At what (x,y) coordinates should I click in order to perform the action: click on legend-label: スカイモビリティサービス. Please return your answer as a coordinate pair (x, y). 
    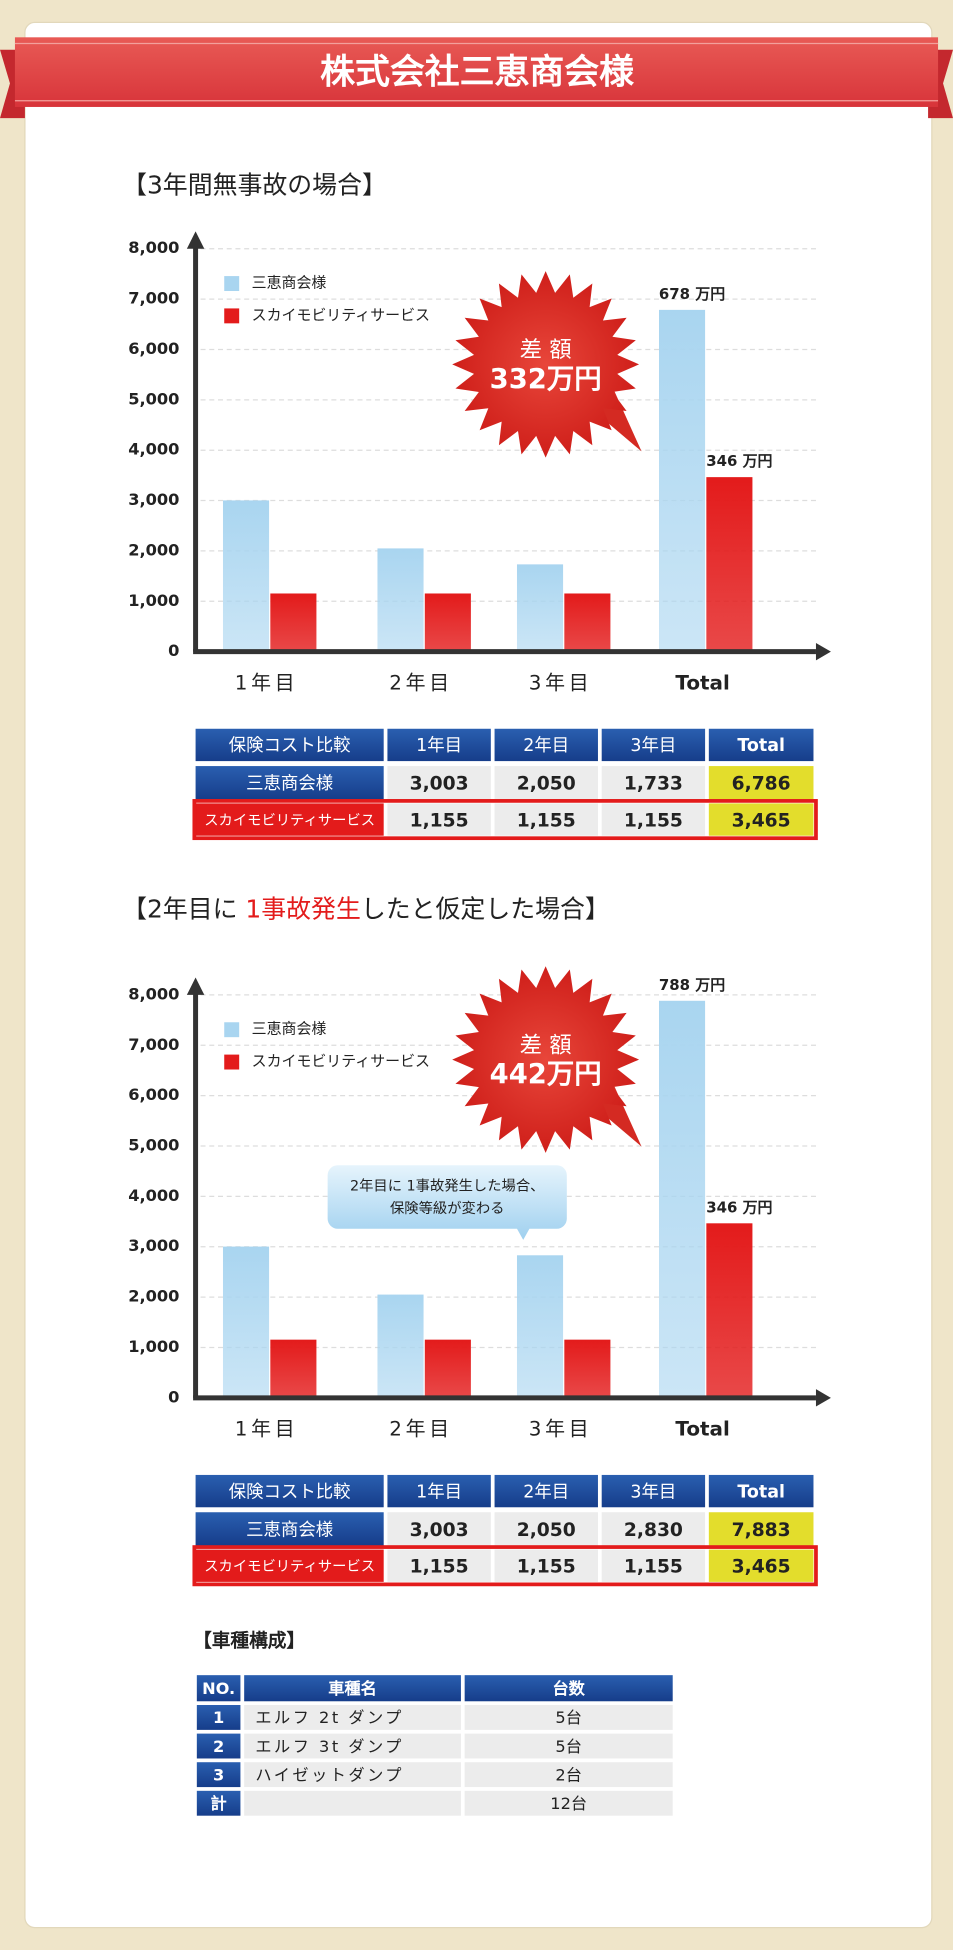
    Looking at the image, I should click on (341, 1061).